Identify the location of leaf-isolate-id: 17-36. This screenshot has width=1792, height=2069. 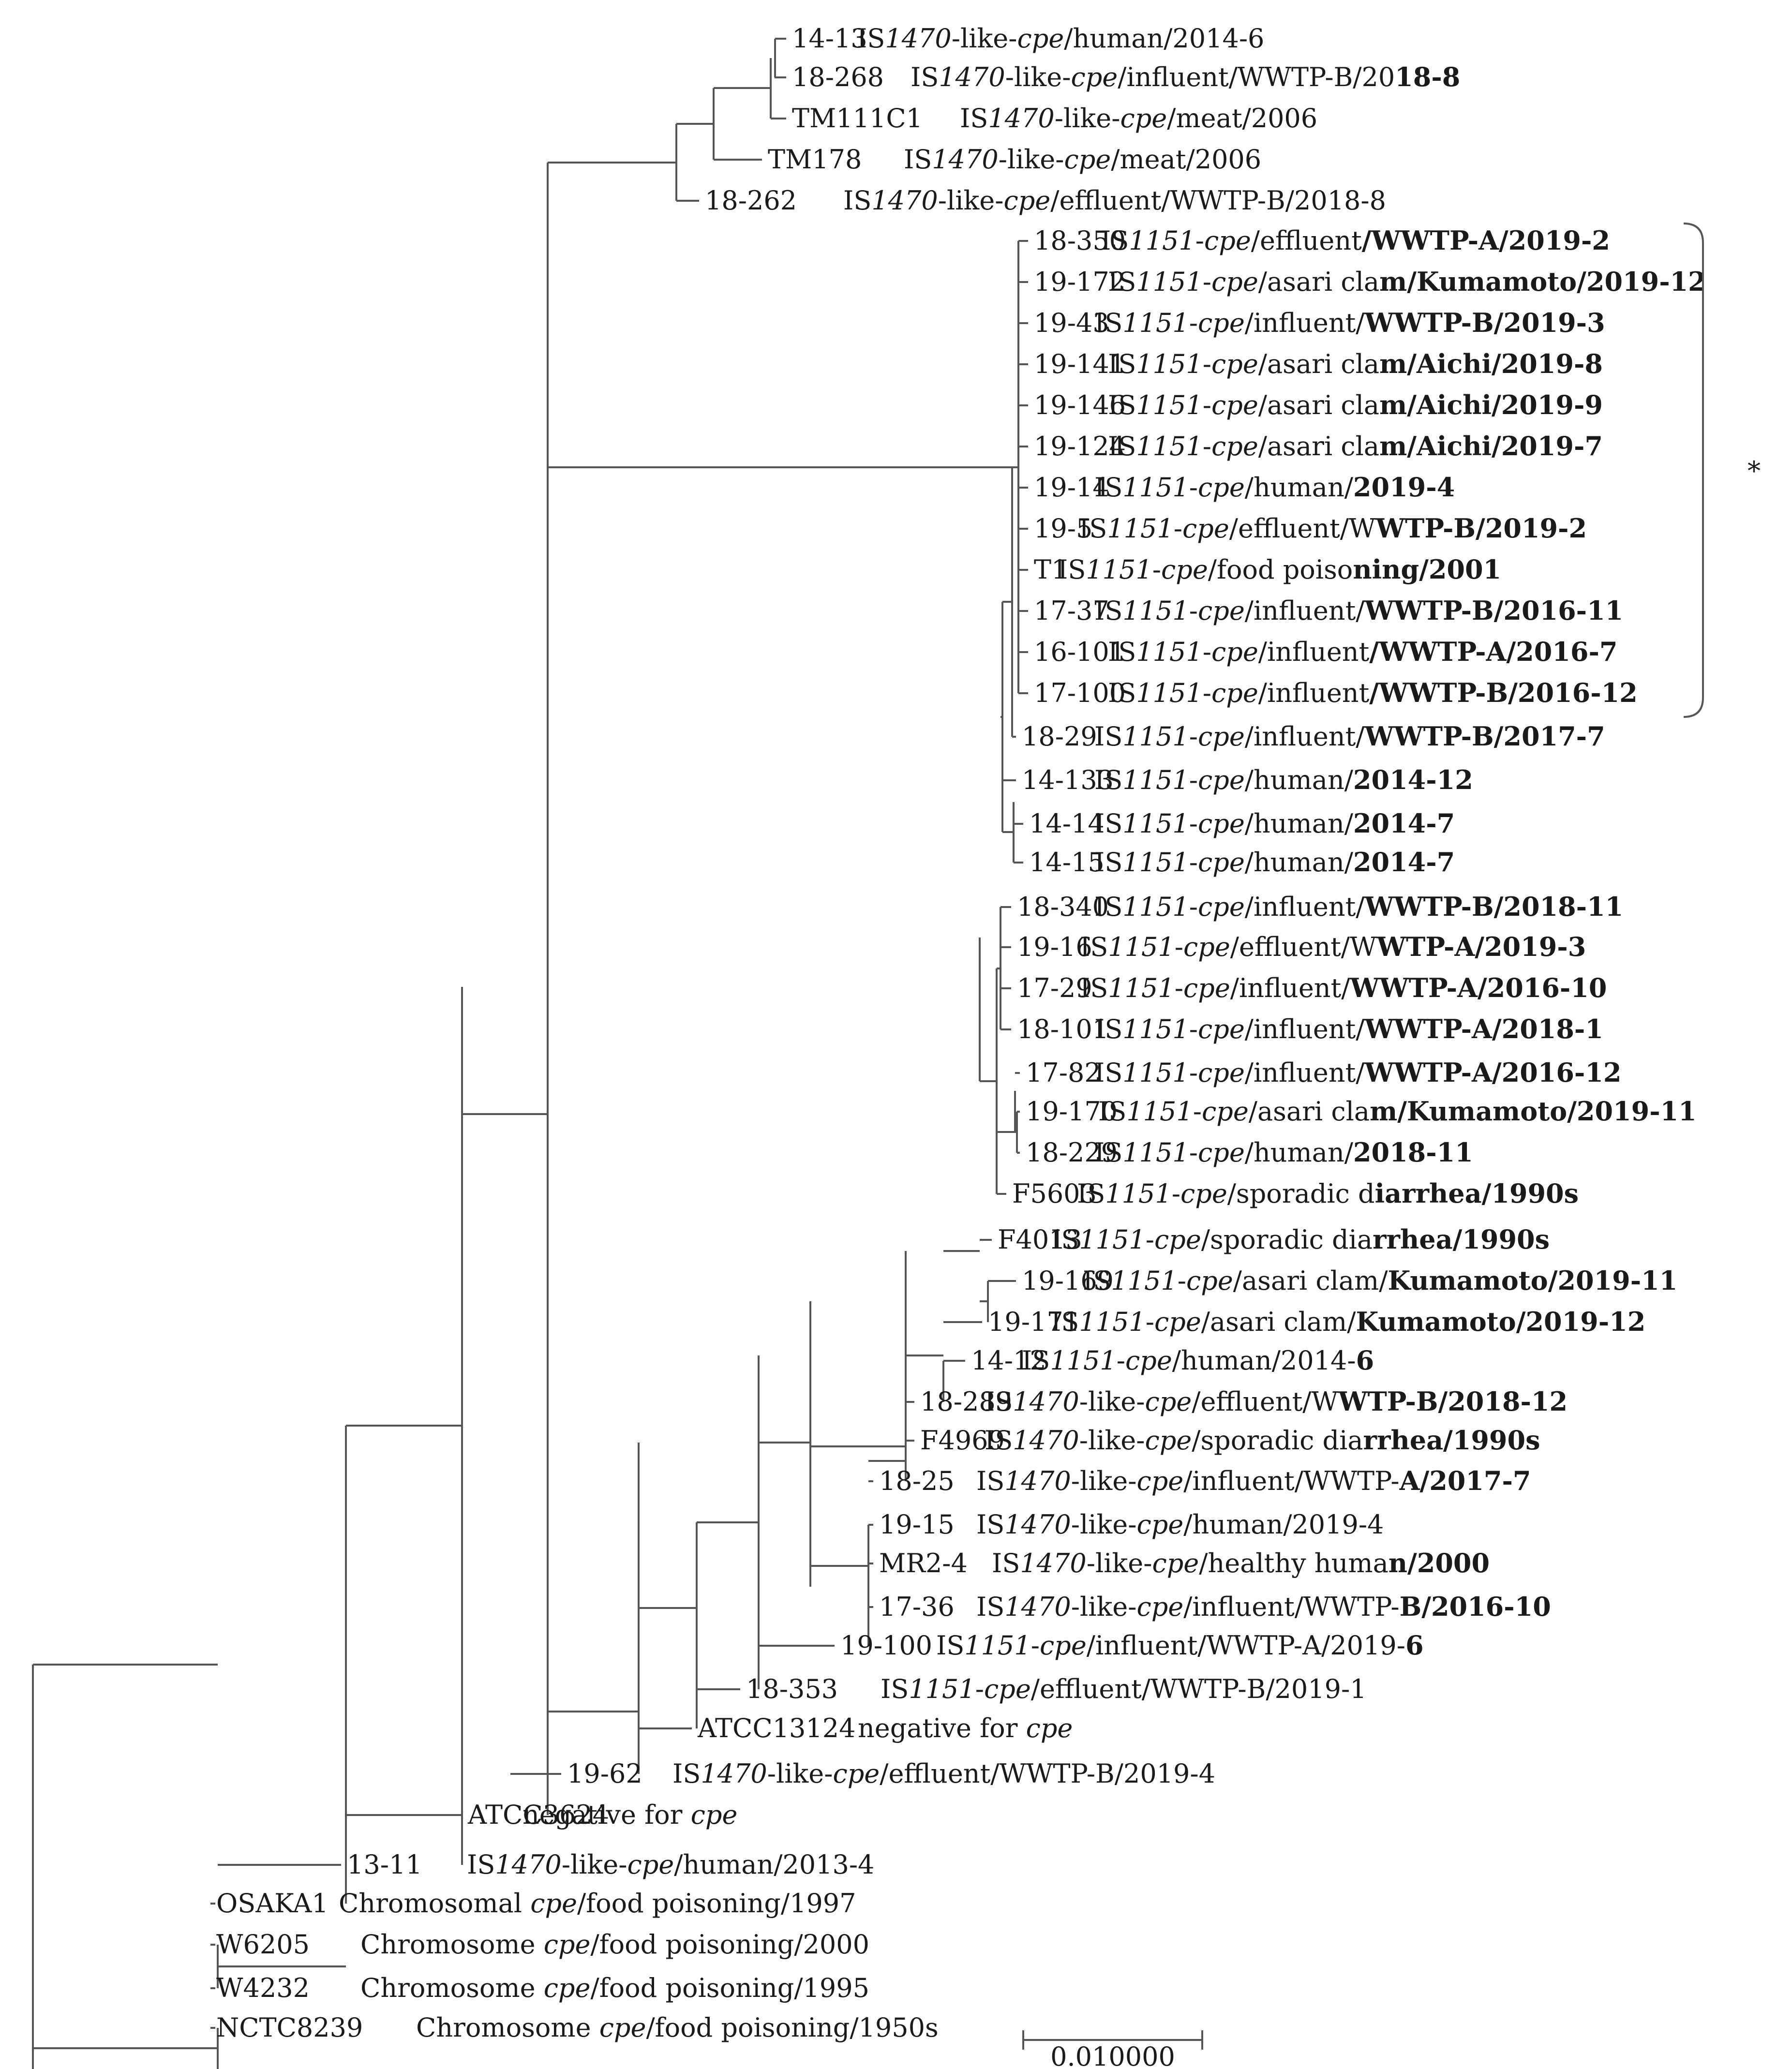
(917, 1607).